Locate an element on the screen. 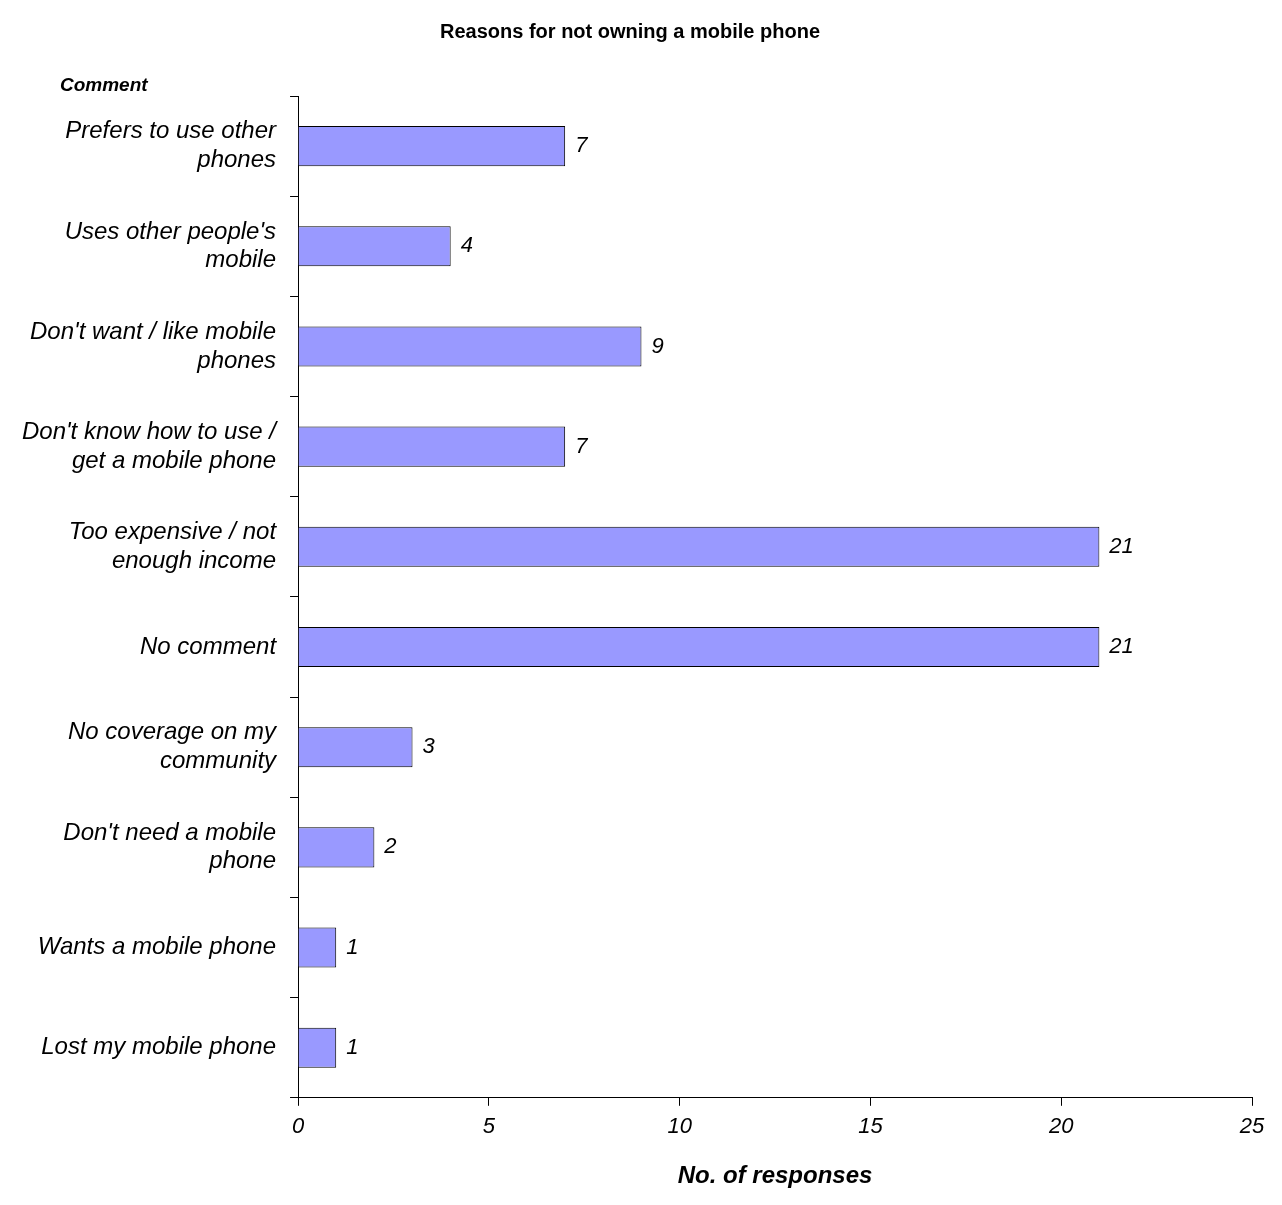 The image size is (1282, 1205). y-tick-label: Don't need a mobile phone is located at coordinates (170, 845).